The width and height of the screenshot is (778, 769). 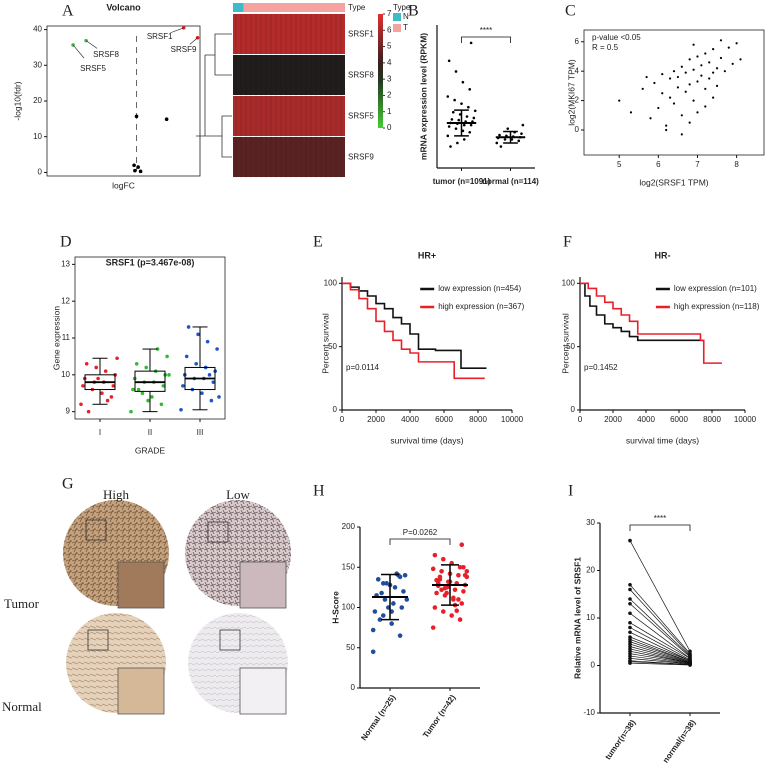 I want to click on x-tick-label: 8000, so click(x=712, y=419).